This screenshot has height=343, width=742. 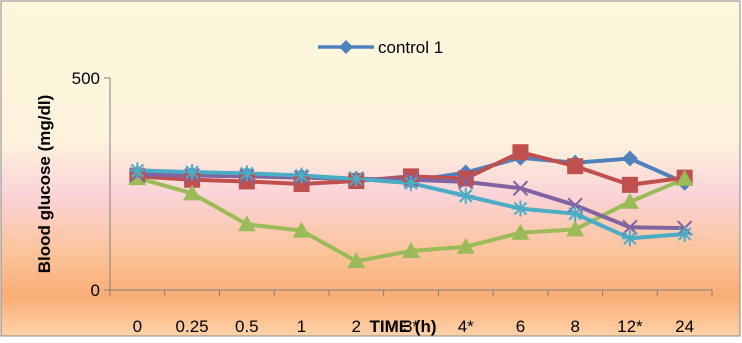 I want to click on legend: control 1, so click(x=380, y=47).